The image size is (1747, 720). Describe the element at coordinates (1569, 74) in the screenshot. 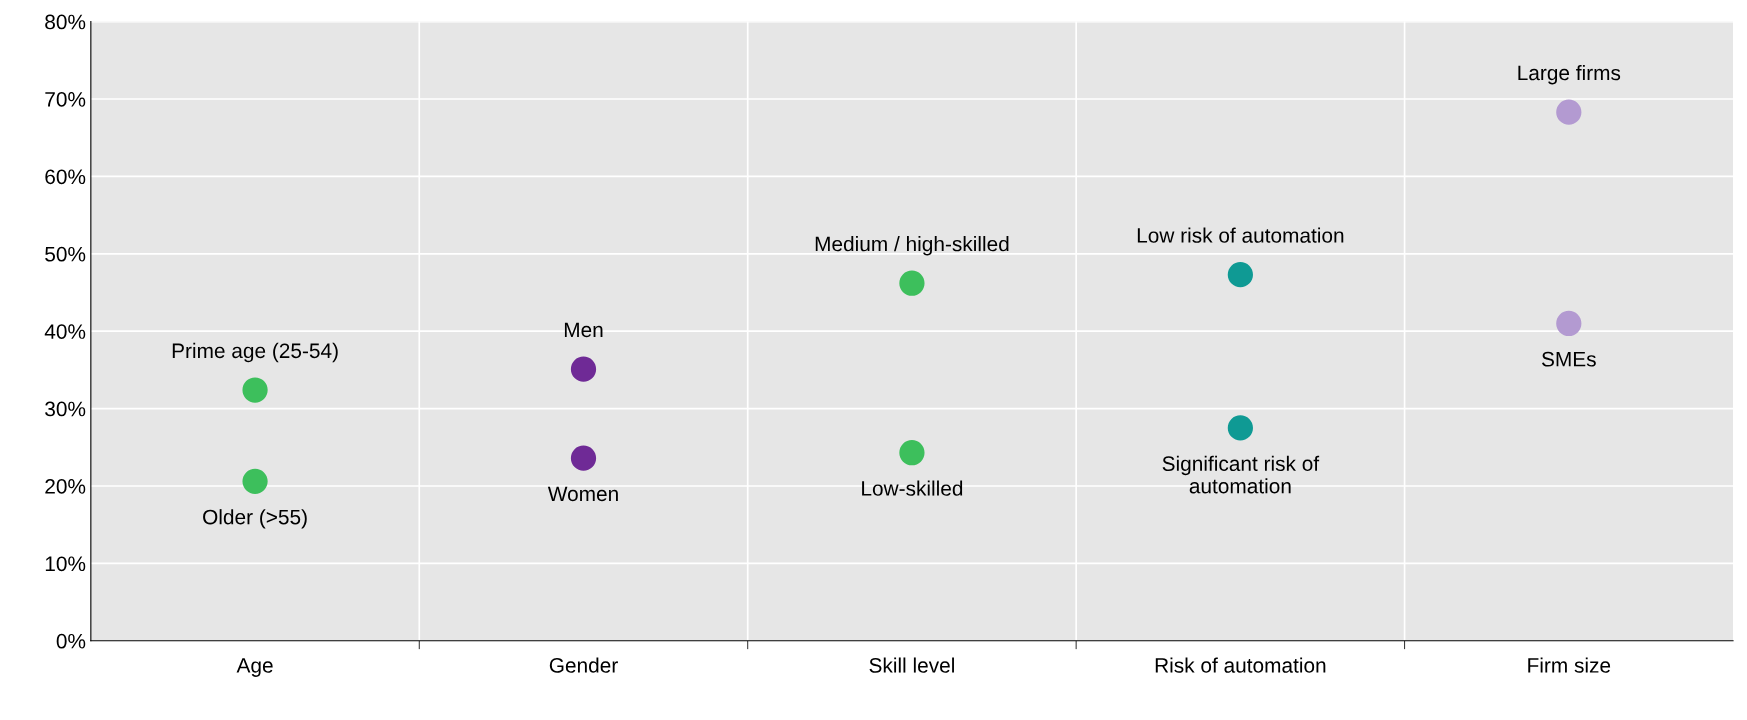

I see `annotation: Large firms` at that location.